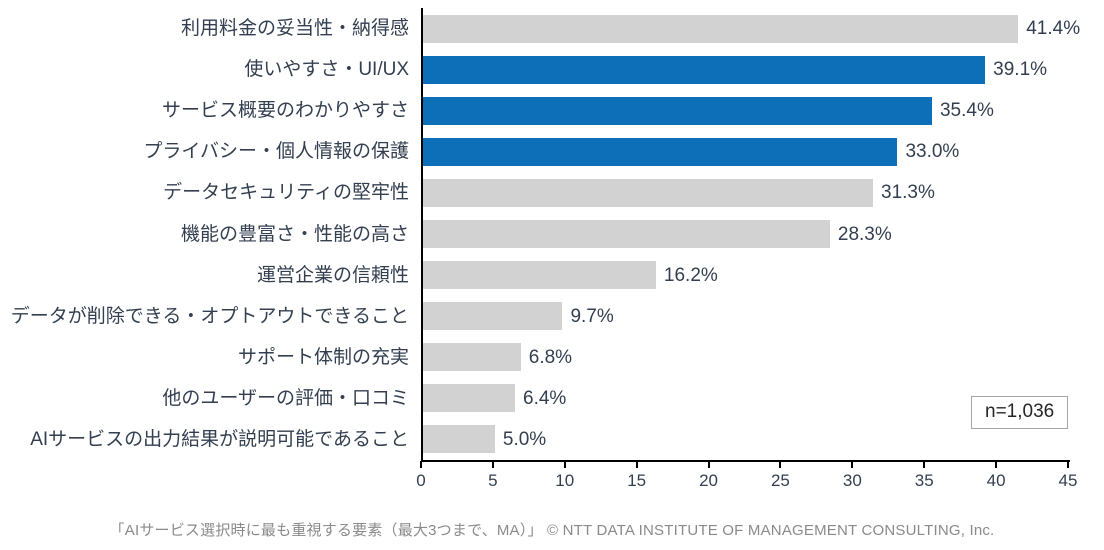 The image size is (1104, 550). What do you see at coordinates (332, 275) in the screenshot?
I see `category-label: 運営企業の信頼性` at bounding box center [332, 275].